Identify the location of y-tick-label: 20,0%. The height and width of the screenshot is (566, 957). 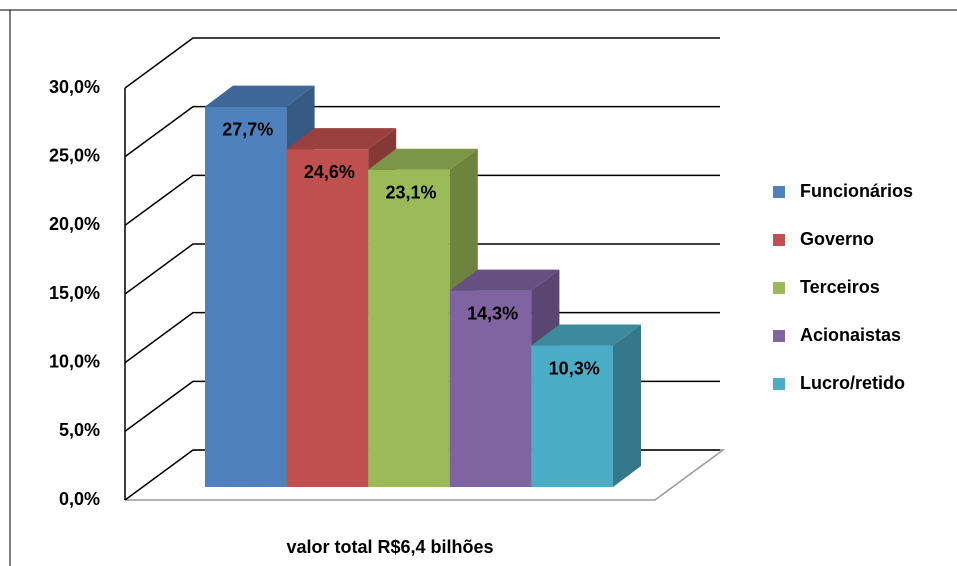
(74, 224).